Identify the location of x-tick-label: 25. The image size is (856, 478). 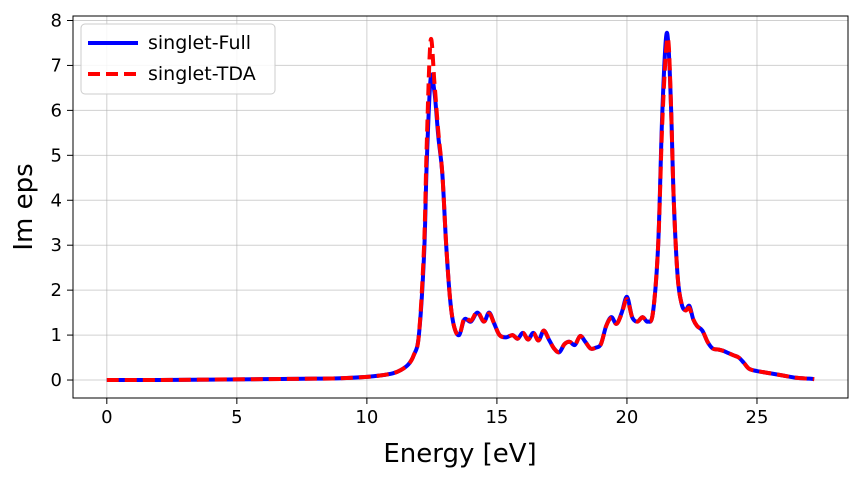
(757, 417).